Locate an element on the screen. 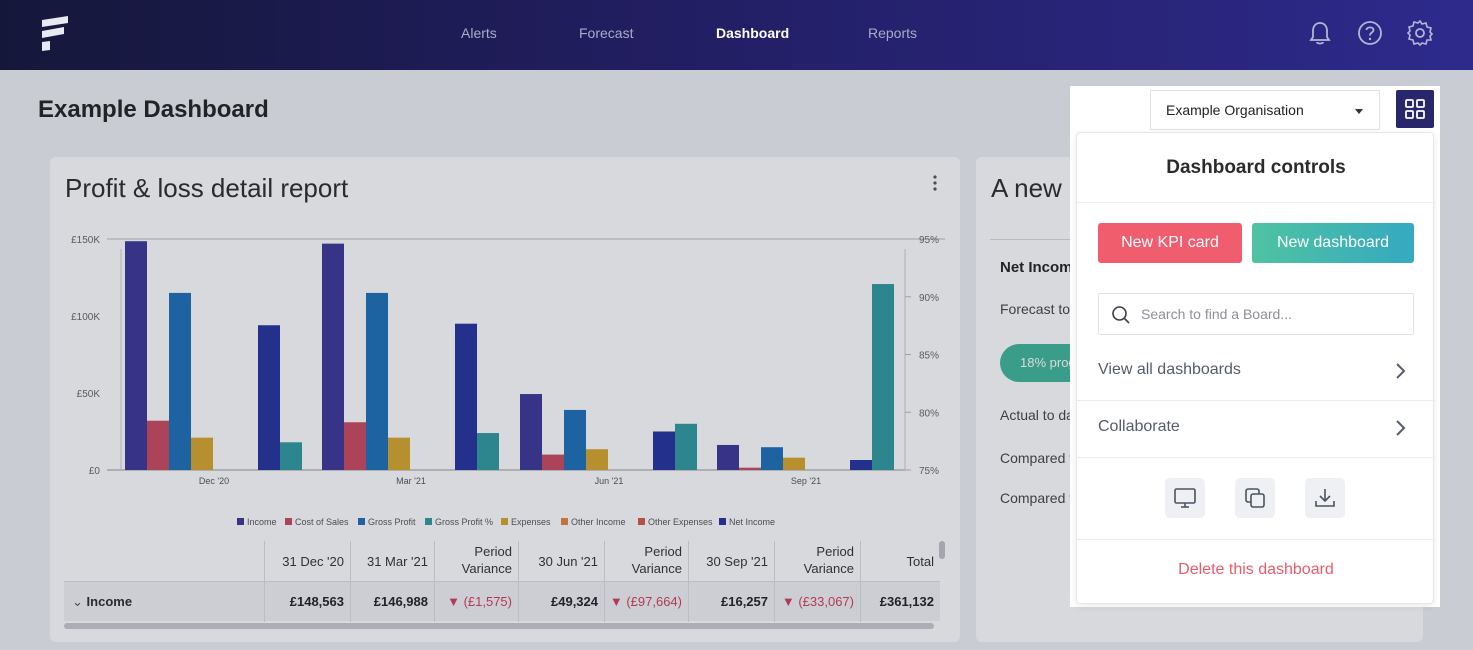 Image resolution: width=1473 pixels, height=650 pixels. y2-tick-label: 80% is located at coordinates (929, 413).